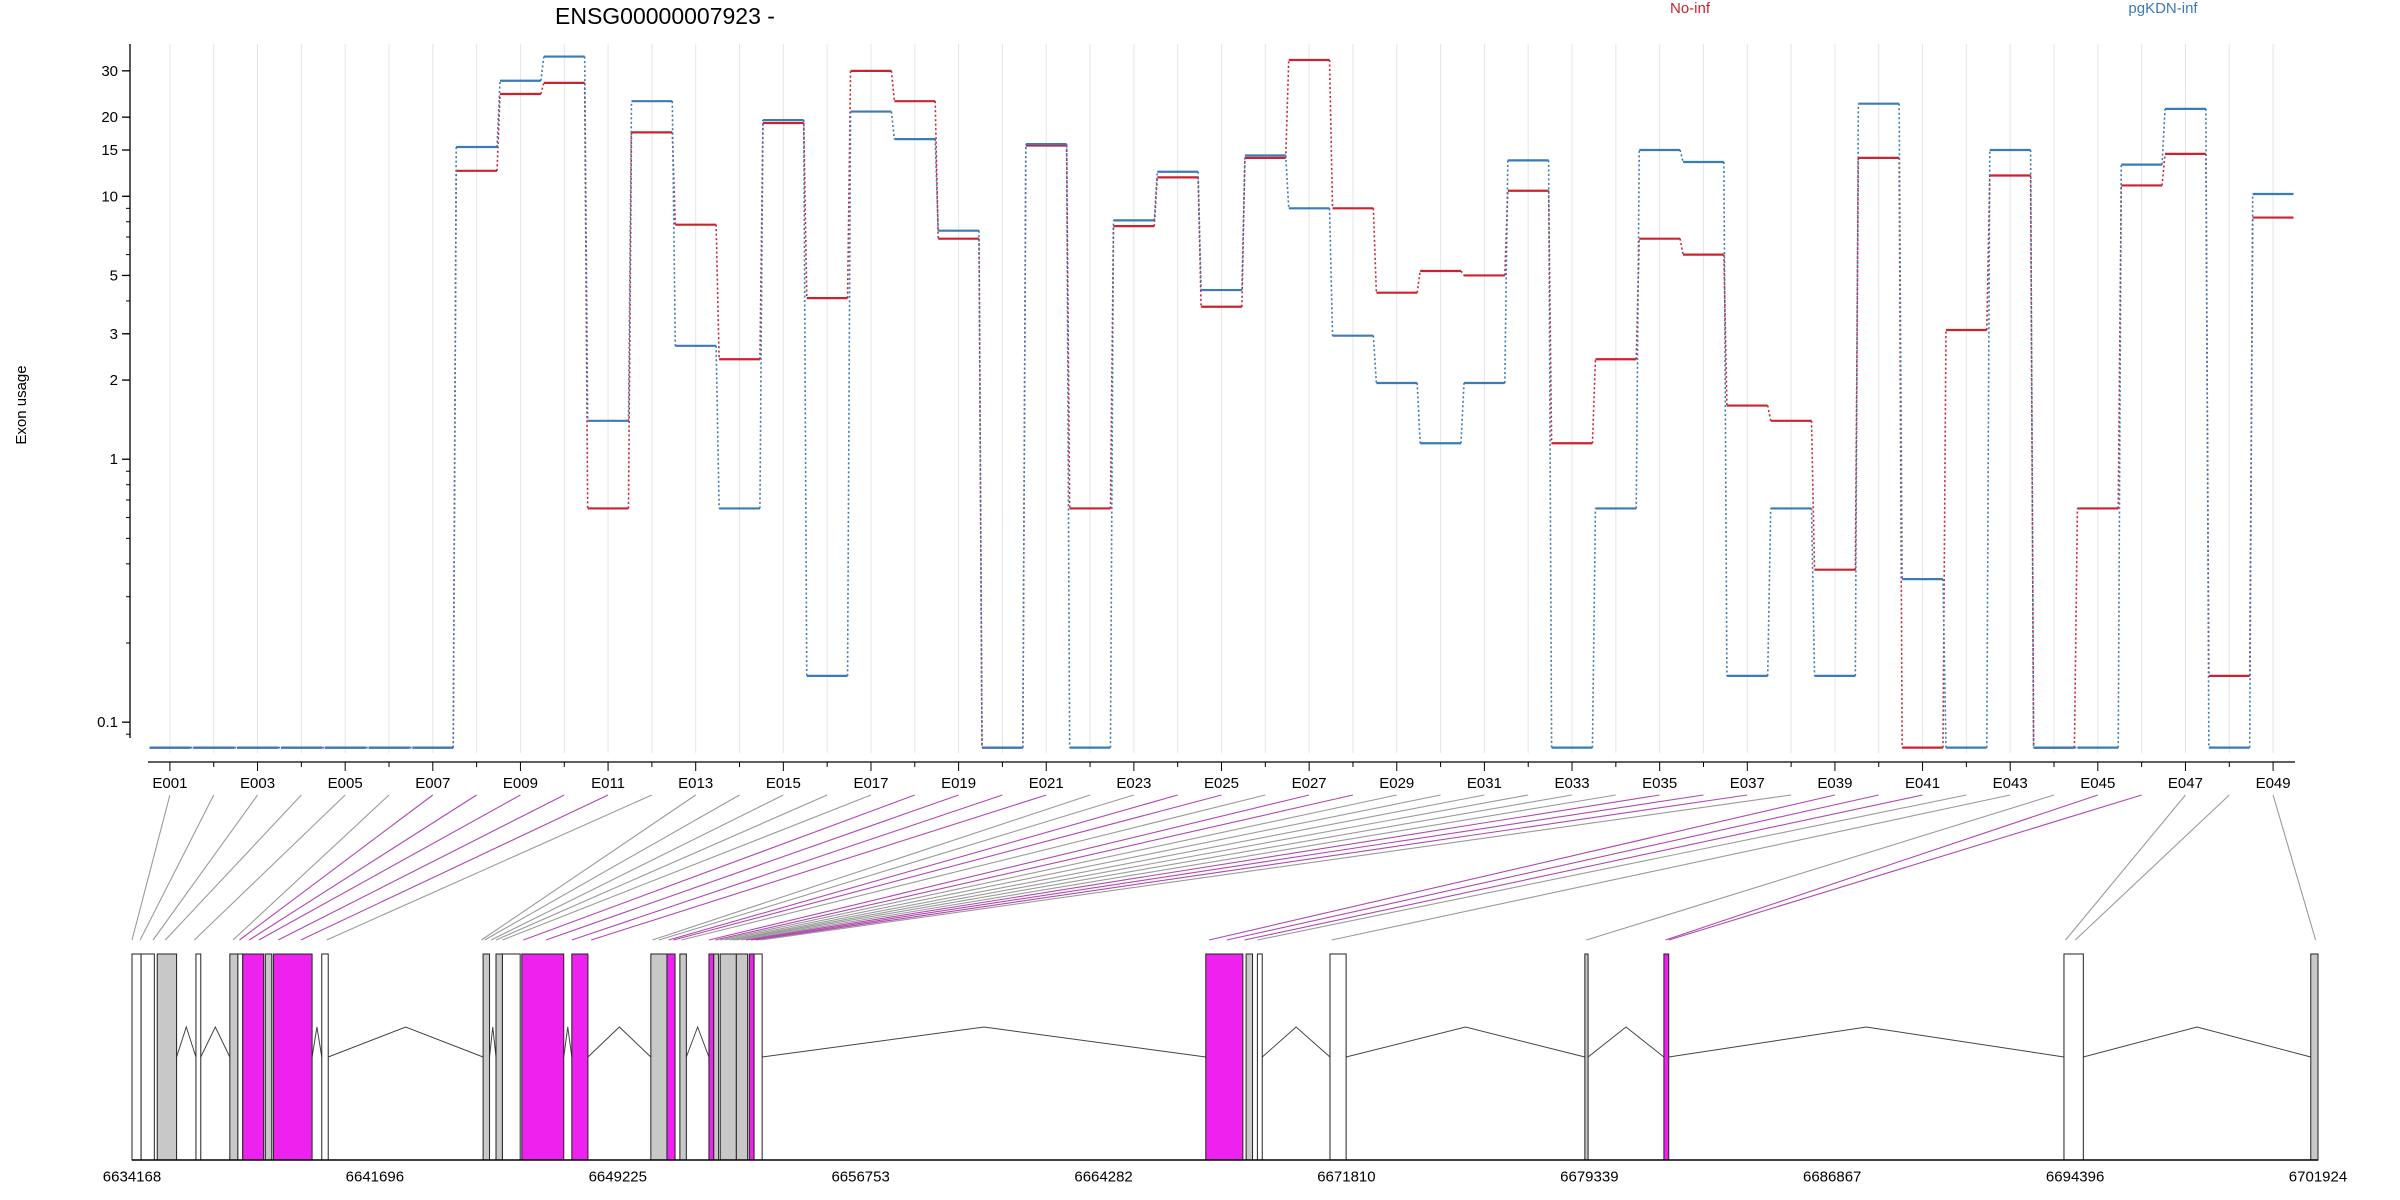  I want to click on x-tick-label: E041, so click(1922, 783).